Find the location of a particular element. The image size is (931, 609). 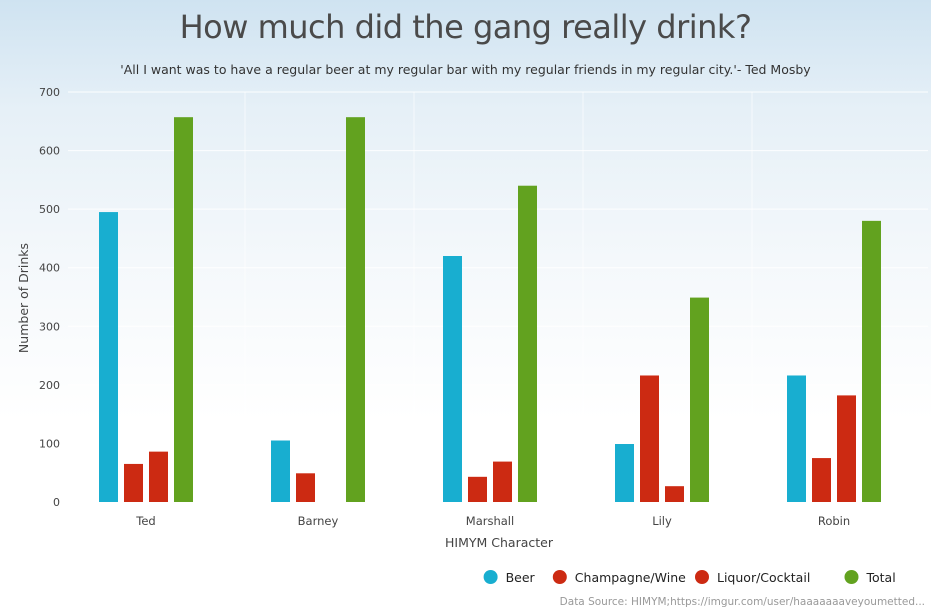

legend-item-beer: Beer is located at coordinates (509, 577).